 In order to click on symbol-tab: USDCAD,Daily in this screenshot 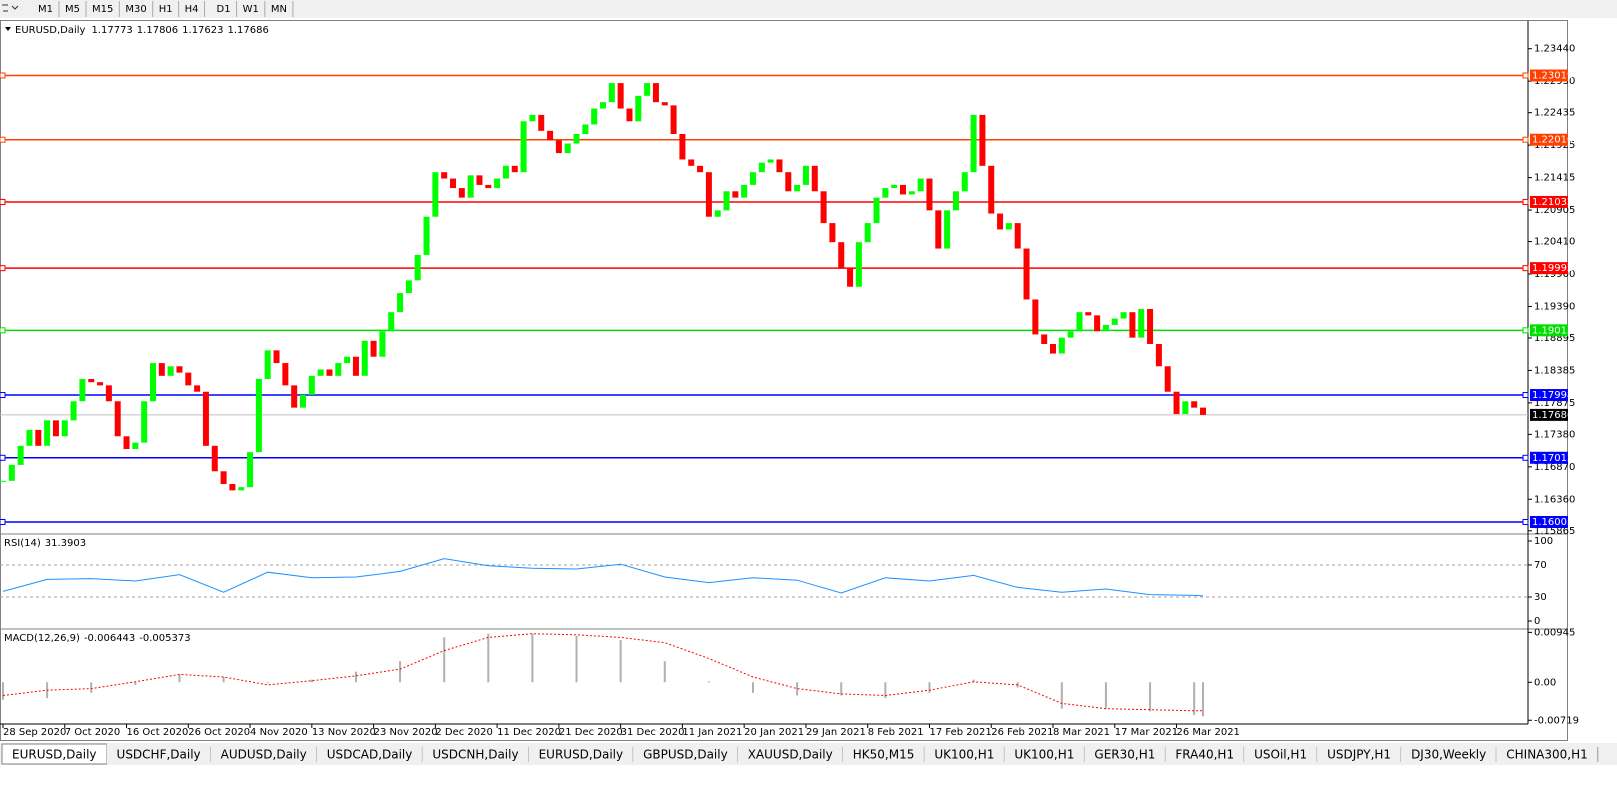, I will do `click(369, 754)`.